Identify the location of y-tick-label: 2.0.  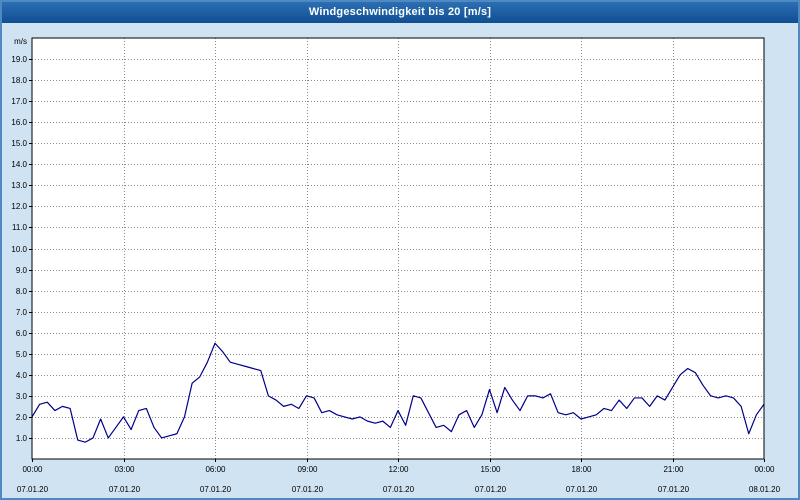
(22, 417).